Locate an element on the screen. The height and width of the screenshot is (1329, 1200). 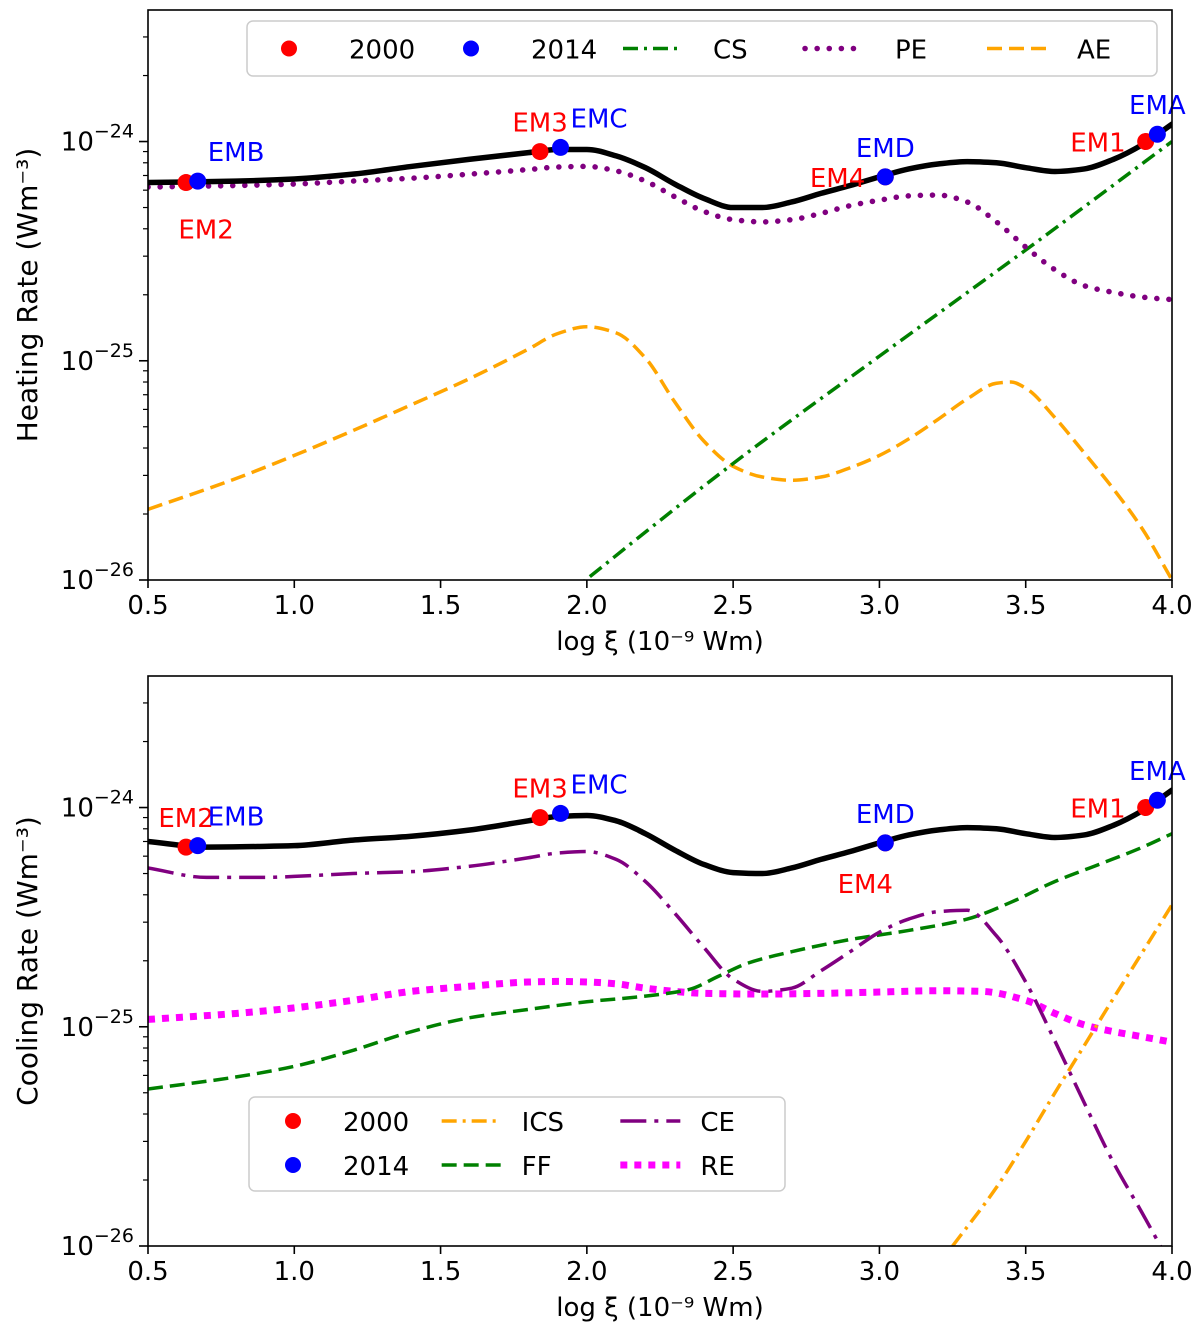
legend-label-ae: AE is located at coordinates (1094, 51).